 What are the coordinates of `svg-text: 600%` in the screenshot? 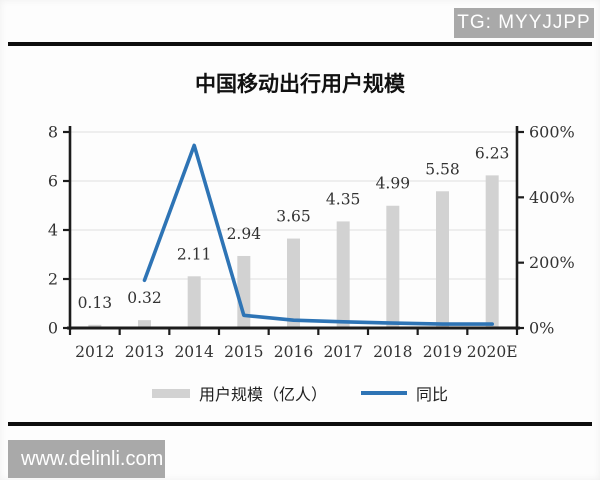 It's located at (552, 132).